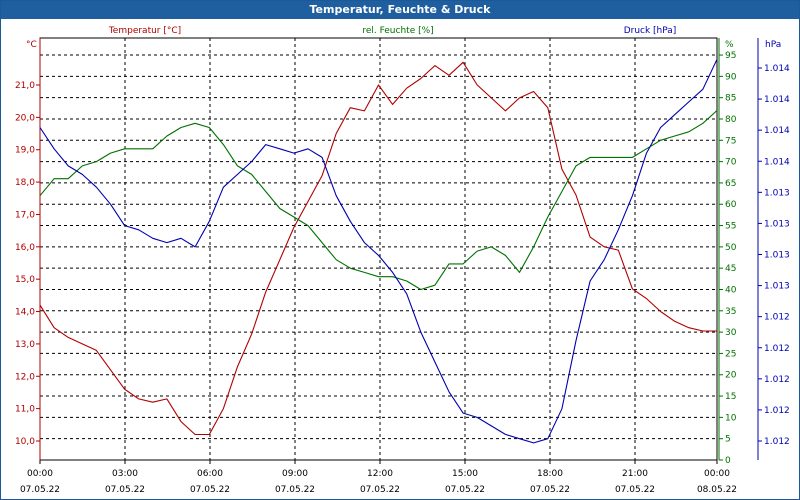 The image size is (800, 500). Describe the element at coordinates (25, 118) in the screenshot. I see `tick-label-left: 20,0` at that location.